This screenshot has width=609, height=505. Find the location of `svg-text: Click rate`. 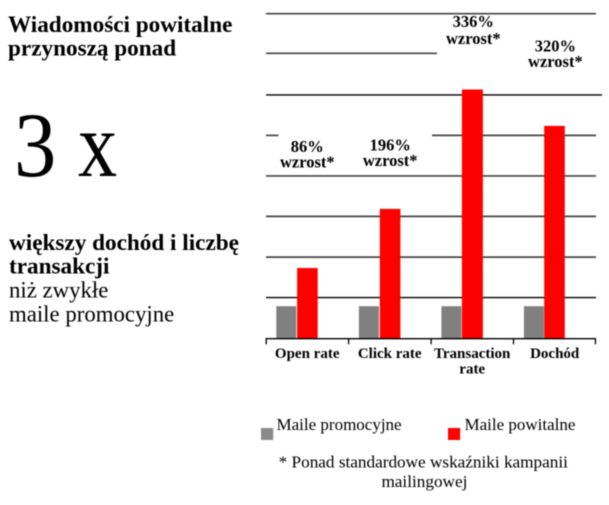

svg-text: Click rate is located at coordinates (390, 354).